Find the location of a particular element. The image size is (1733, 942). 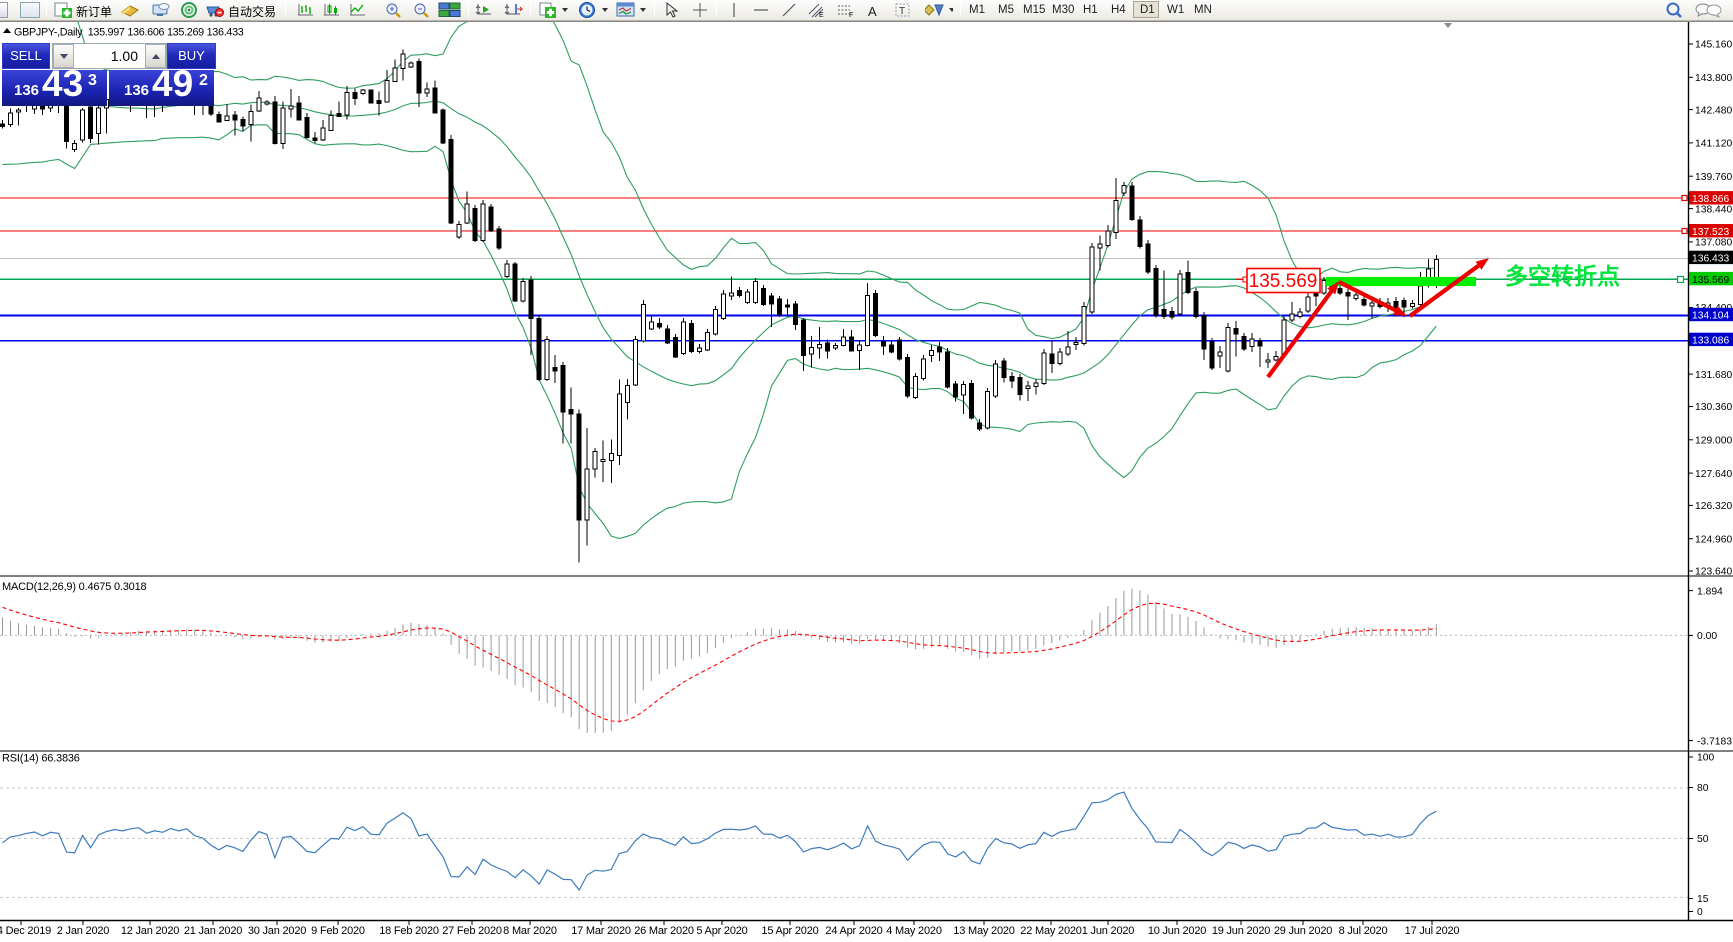

svg-text: 123.640 is located at coordinates (1713, 572).